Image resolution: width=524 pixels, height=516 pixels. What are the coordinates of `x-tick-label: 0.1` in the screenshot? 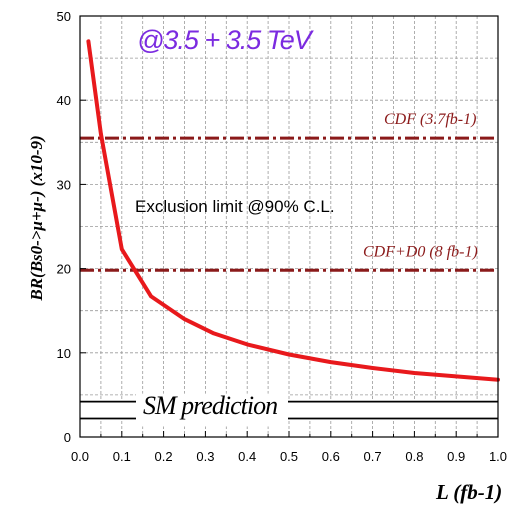 It's located at (122, 456).